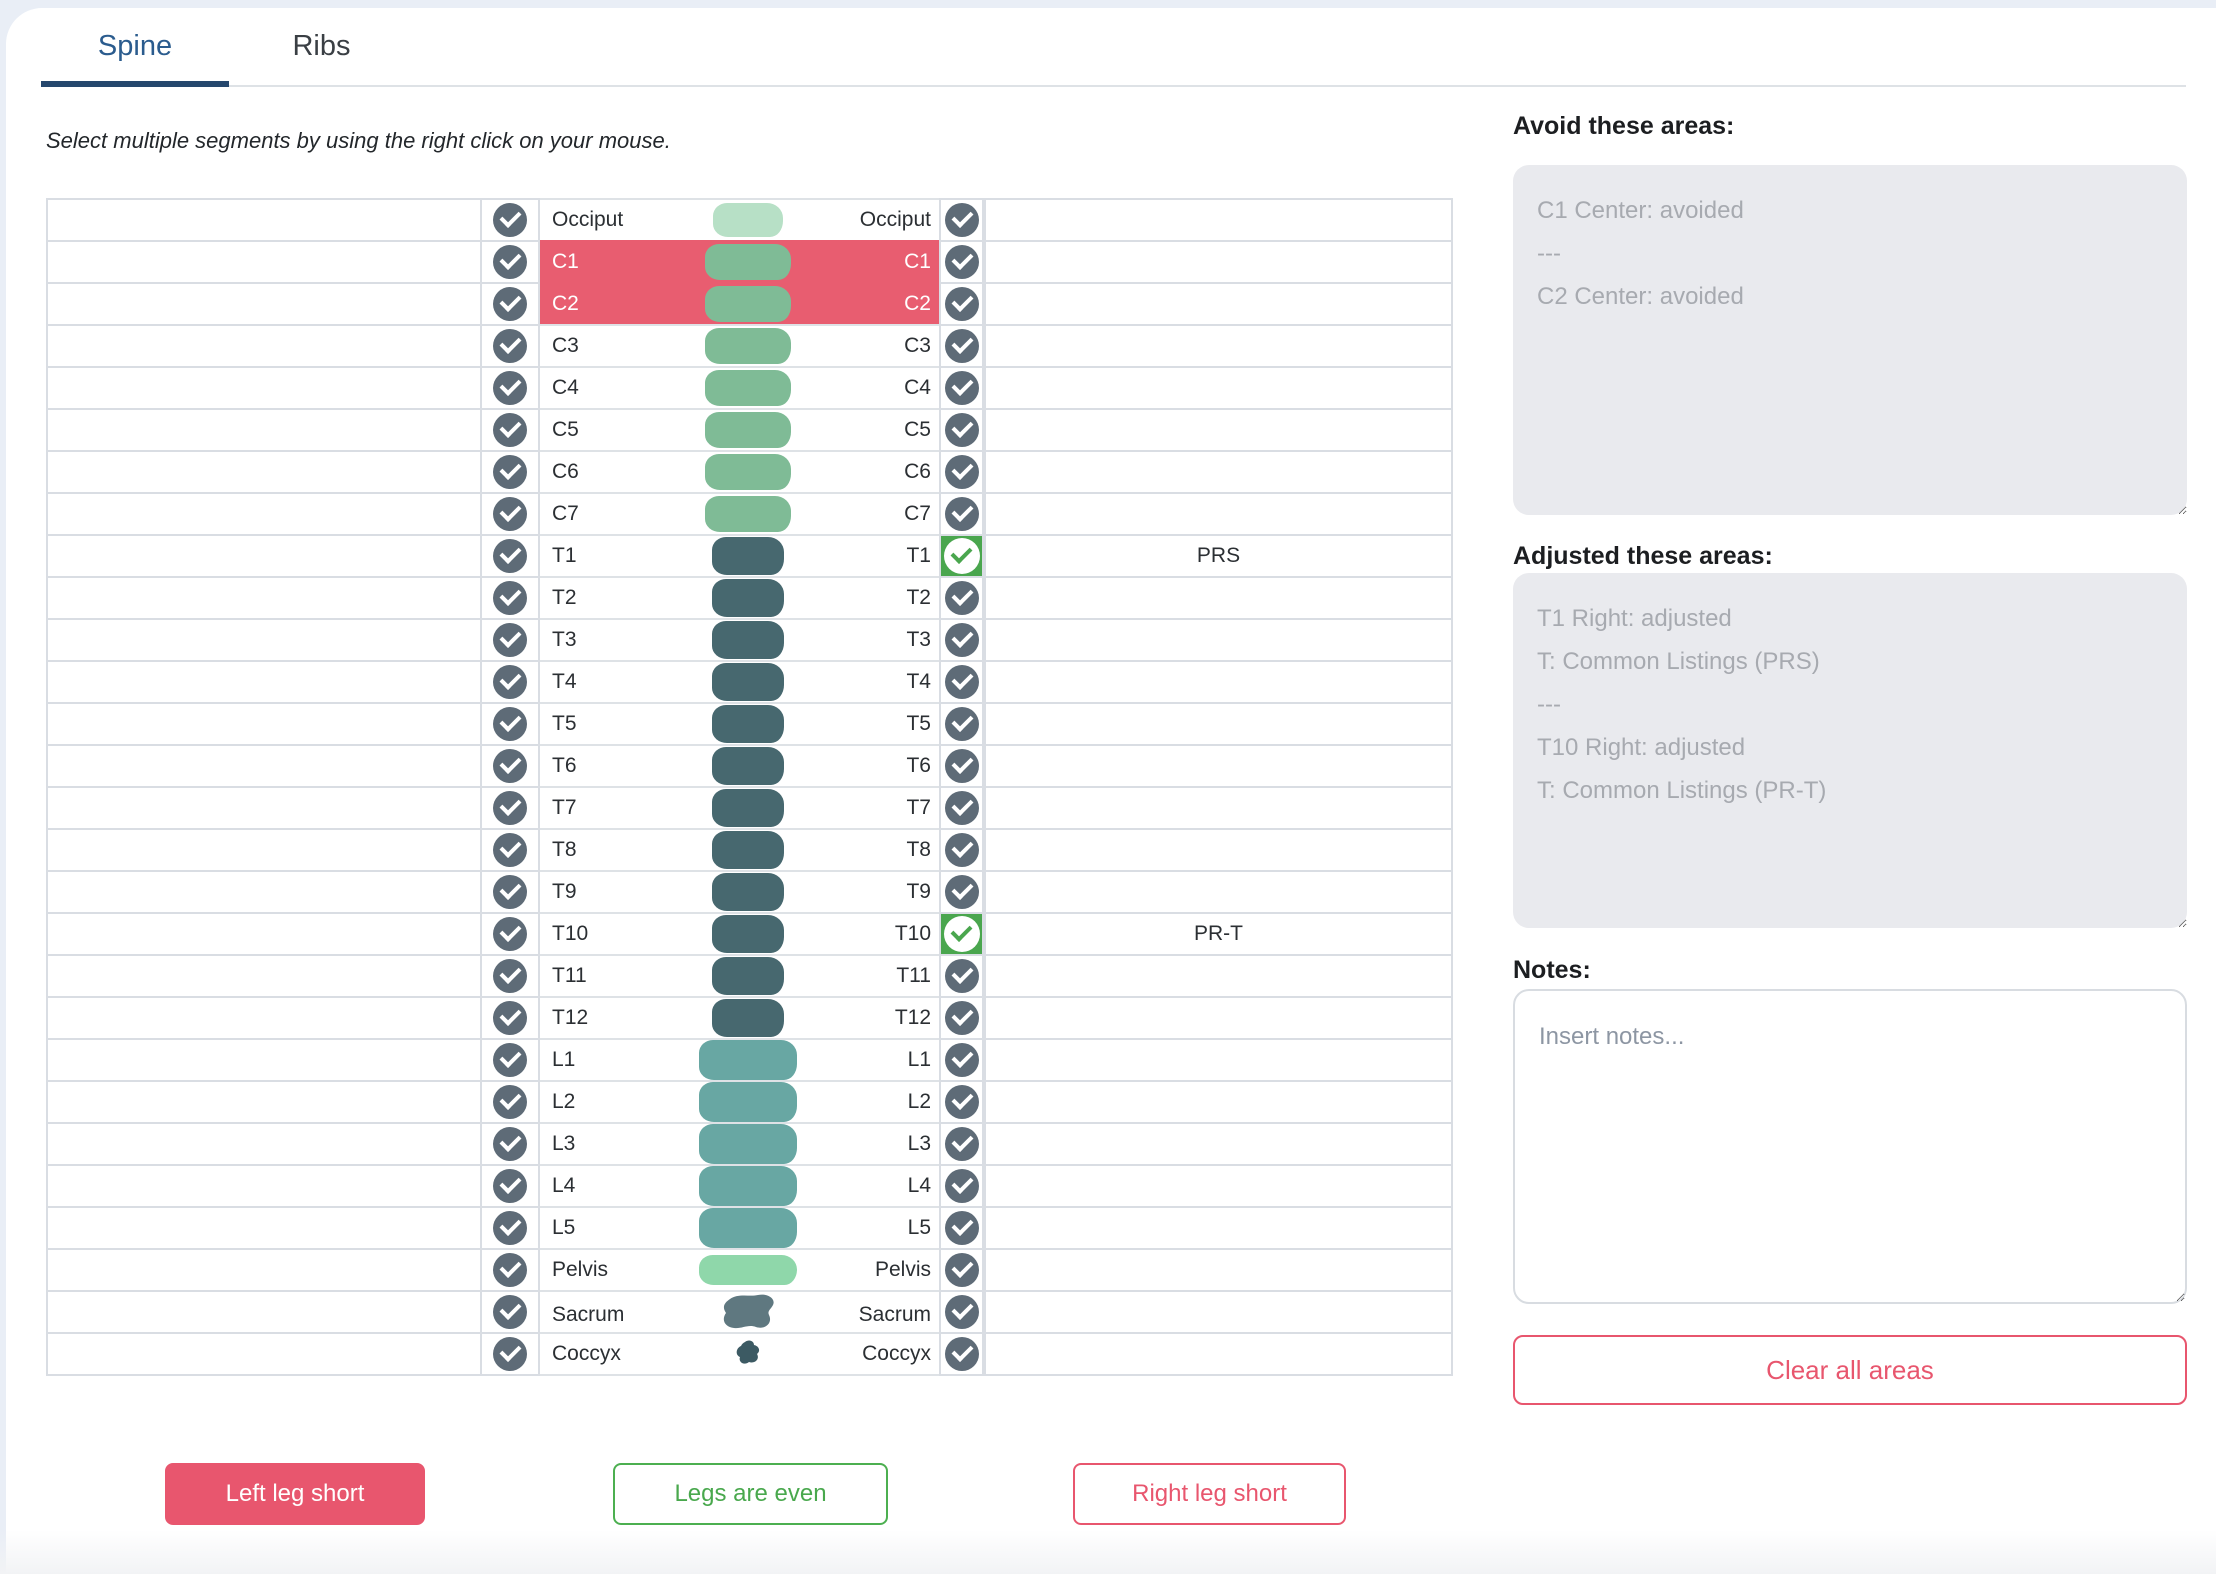 The image size is (2216, 1574). I want to click on left-check-l5, so click(511, 1228).